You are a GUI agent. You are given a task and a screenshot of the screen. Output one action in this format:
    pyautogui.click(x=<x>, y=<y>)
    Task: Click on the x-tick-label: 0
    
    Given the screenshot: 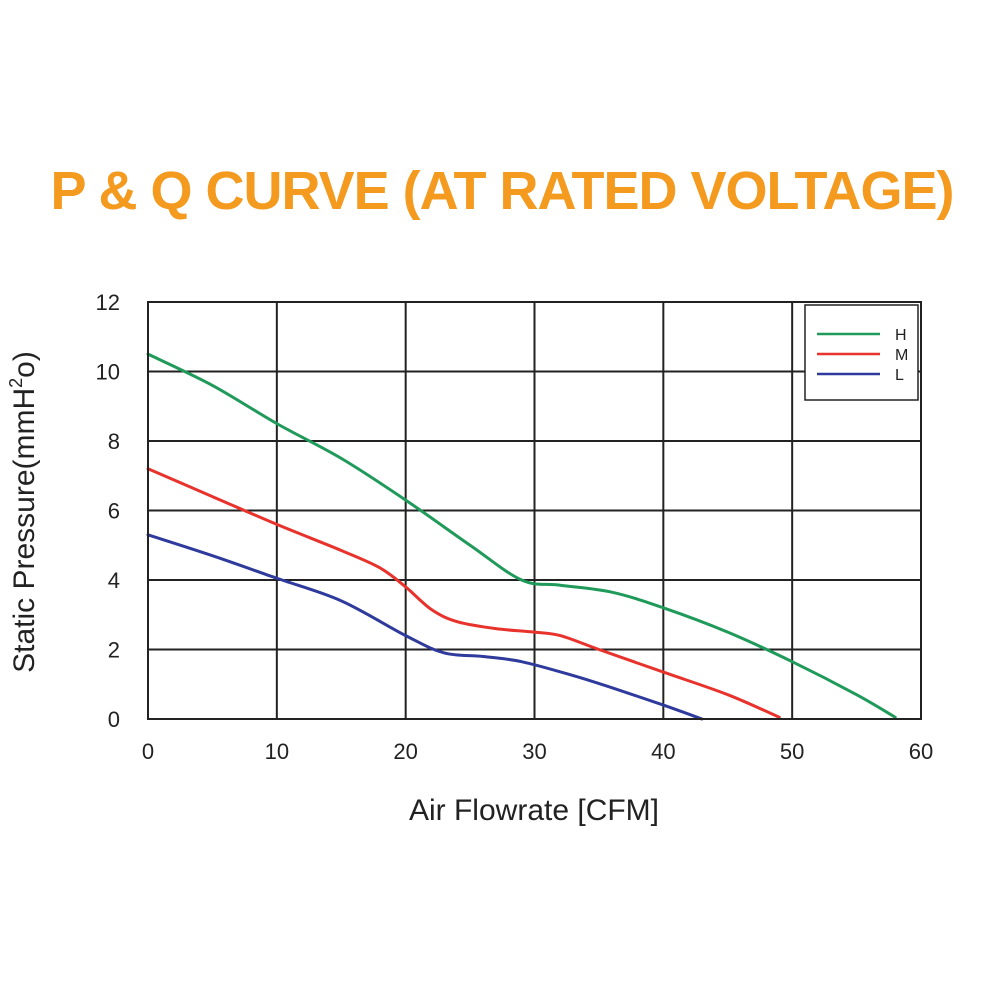 What is the action you would take?
    pyautogui.click(x=148, y=751)
    